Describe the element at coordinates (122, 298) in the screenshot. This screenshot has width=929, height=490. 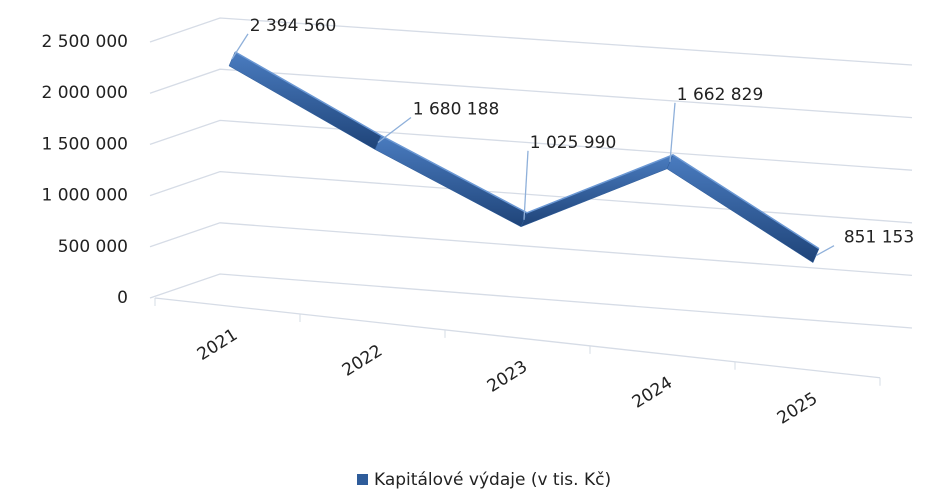
I see `y-tick-label: 0` at that location.